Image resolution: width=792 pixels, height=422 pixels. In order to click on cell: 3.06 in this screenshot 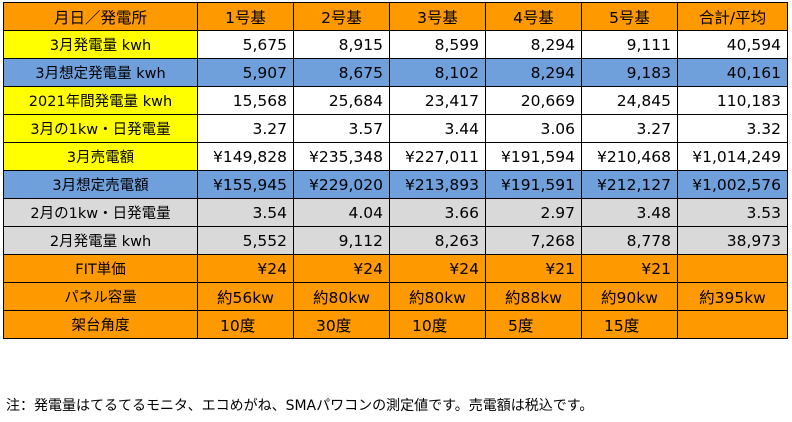, I will do `click(533, 128)`.